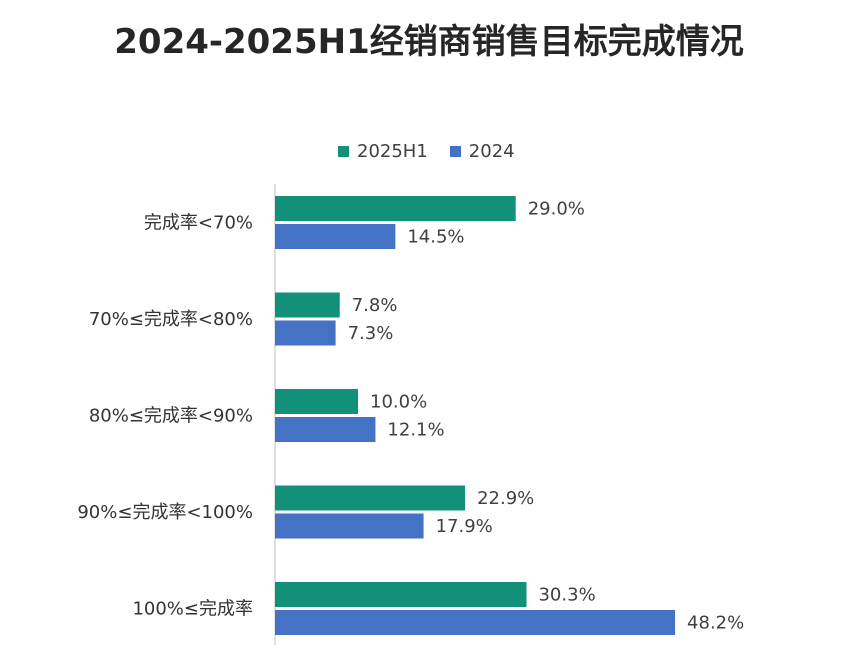 The width and height of the screenshot is (858, 655). I want to click on legend-label-2024: 2024, so click(491, 151).